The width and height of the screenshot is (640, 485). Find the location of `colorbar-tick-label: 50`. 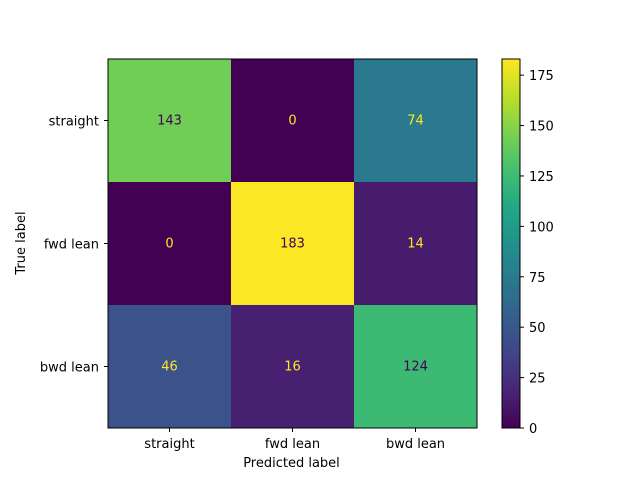

colorbar-tick-label: 50 is located at coordinates (537, 328).